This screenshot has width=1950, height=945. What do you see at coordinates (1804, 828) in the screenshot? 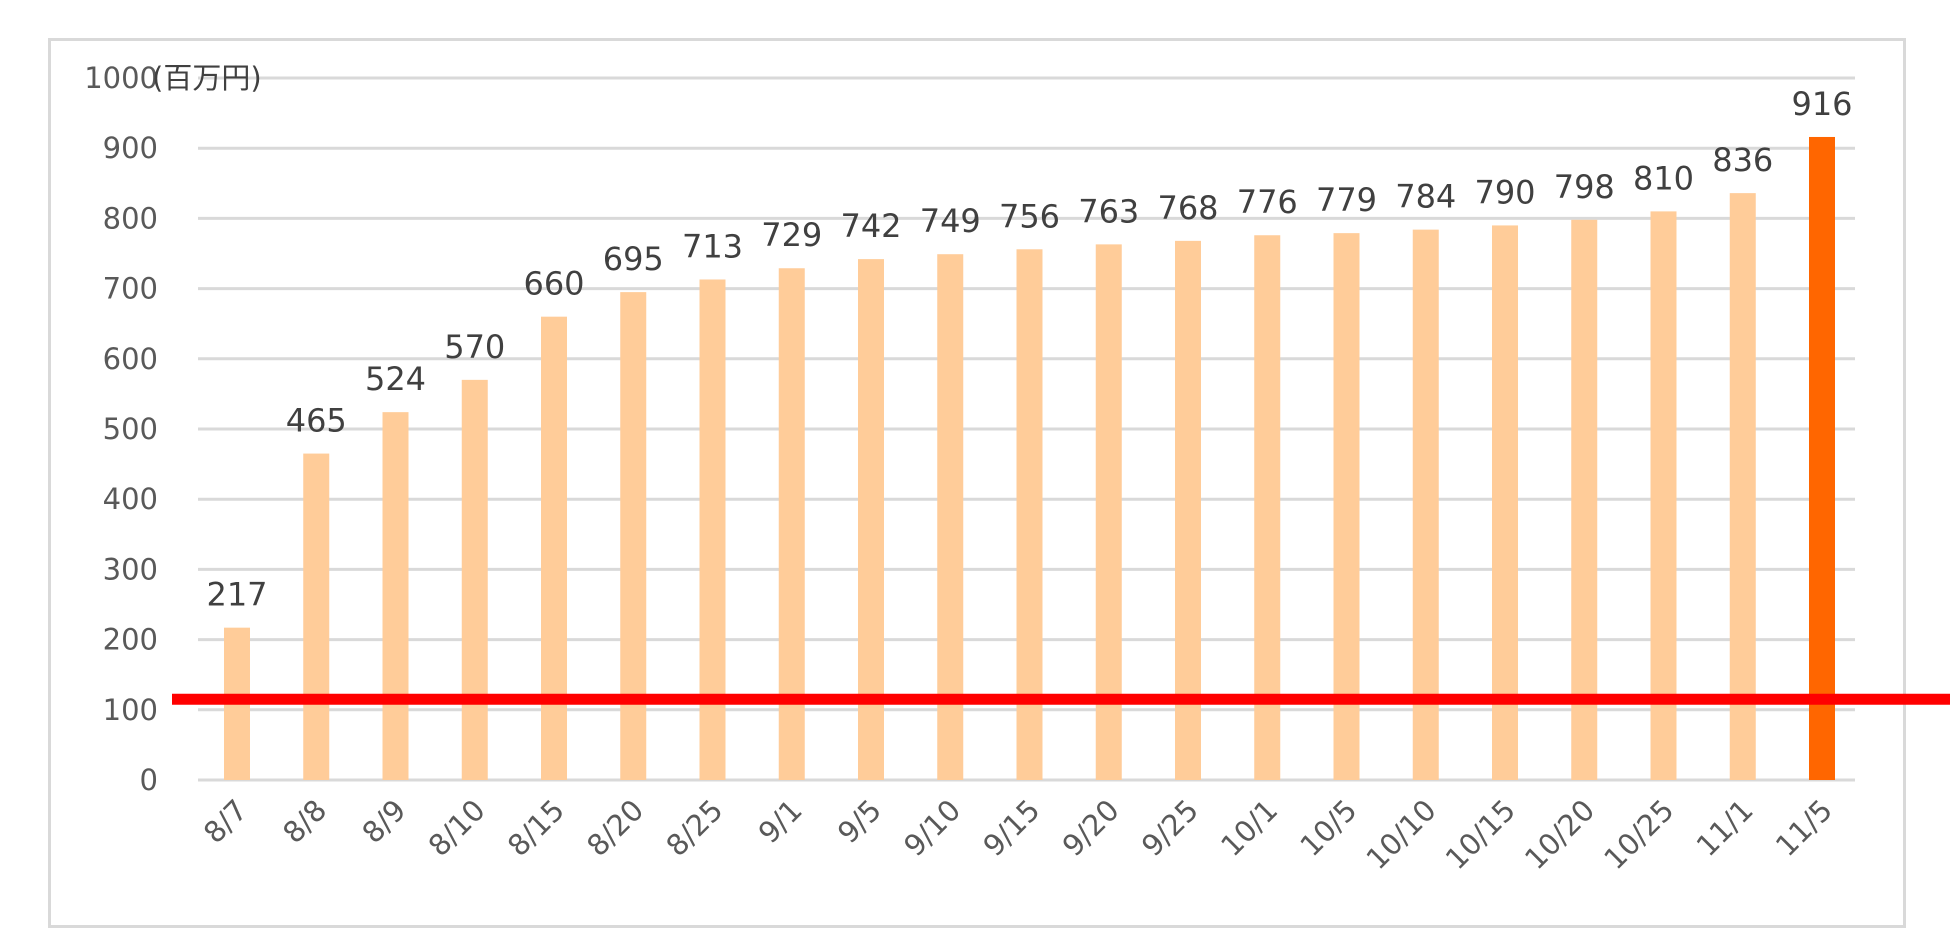
I see `x-tick-label: 11/5` at bounding box center [1804, 828].